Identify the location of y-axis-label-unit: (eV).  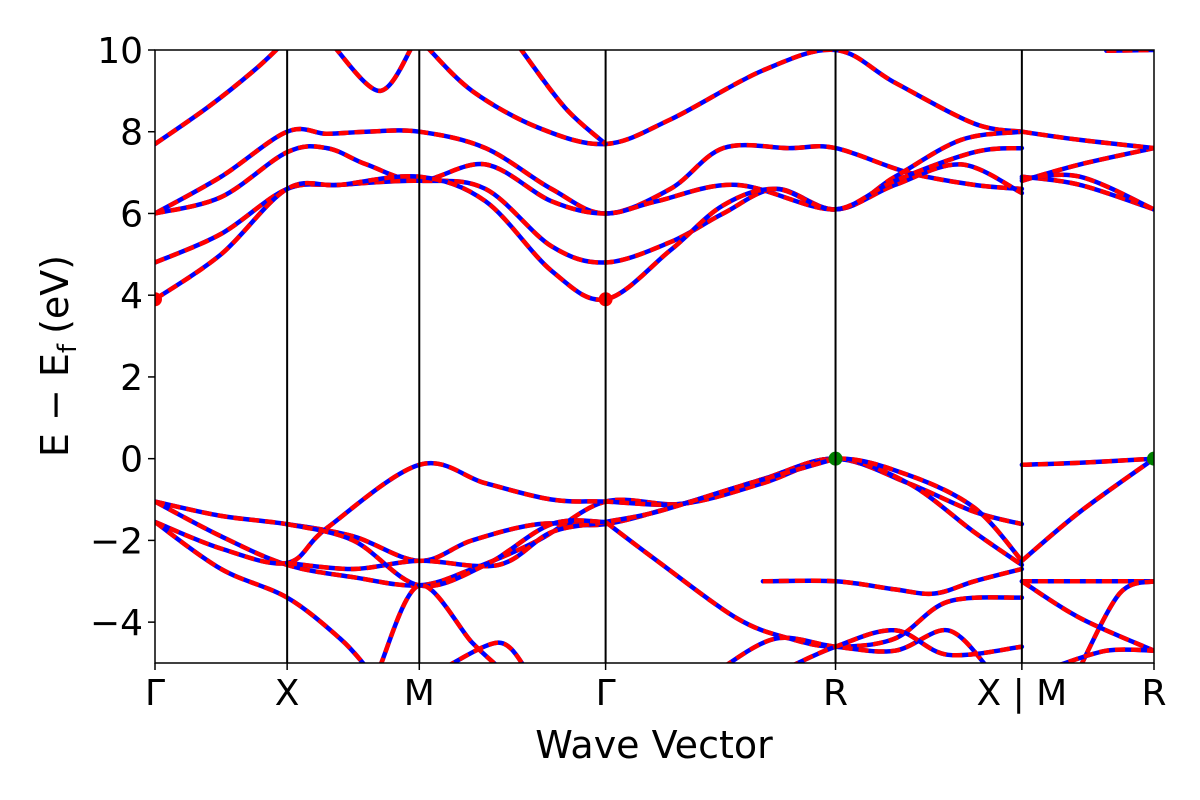
(55, 294).